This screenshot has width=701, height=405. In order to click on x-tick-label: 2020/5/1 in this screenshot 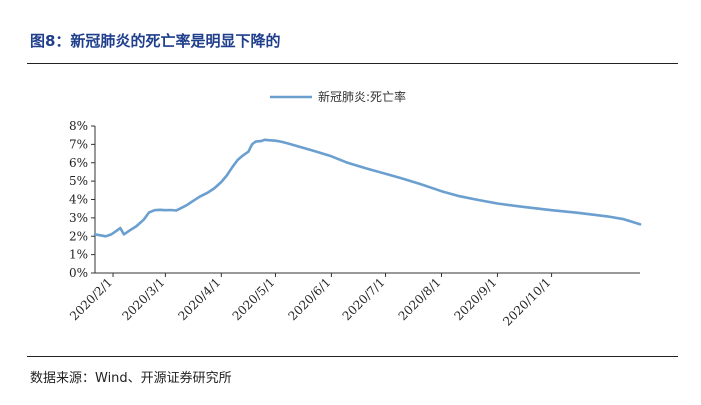, I will do `click(254, 299)`.